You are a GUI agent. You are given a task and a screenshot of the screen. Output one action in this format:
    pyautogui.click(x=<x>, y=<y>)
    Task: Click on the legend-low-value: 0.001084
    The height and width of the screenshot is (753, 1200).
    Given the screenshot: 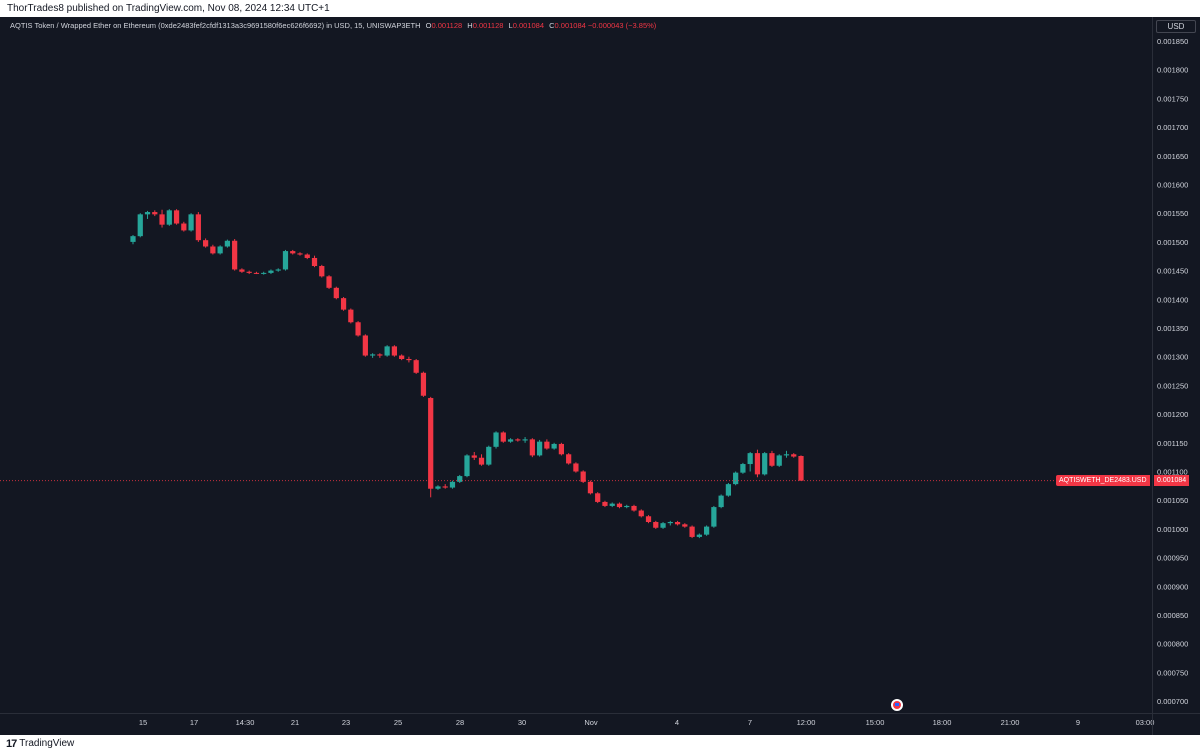 What is the action you would take?
    pyautogui.click(x=528, y=25)
    